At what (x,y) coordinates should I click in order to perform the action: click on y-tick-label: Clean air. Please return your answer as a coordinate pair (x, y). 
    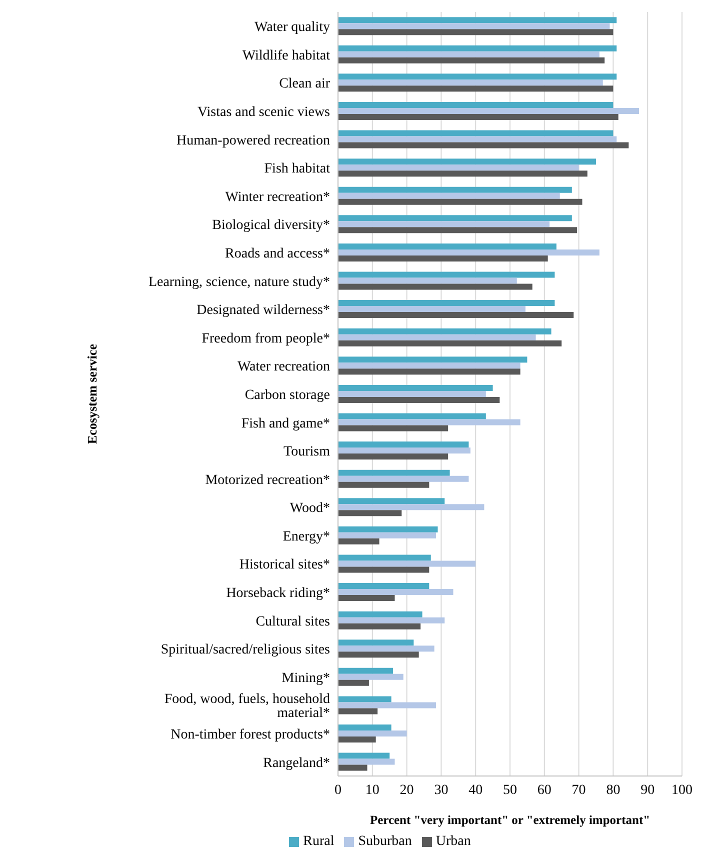
    Looking at the image, I should click on (304, 84).